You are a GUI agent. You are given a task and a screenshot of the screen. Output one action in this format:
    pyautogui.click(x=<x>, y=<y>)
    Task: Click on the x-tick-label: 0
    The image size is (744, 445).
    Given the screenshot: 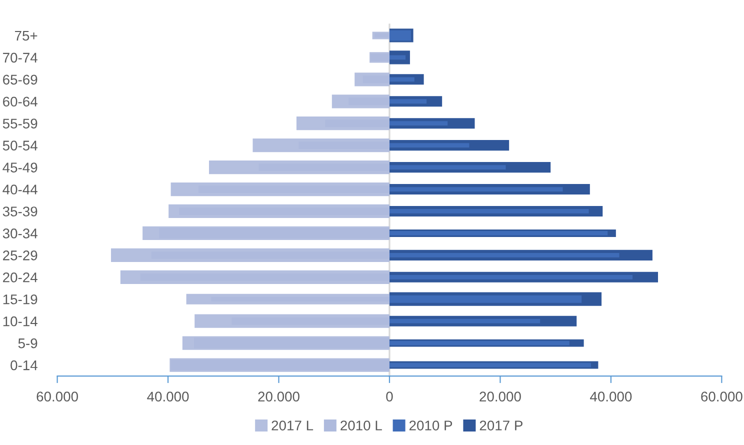 What is the action you would take?
    pyautogui.click(x=389, y=397)
    